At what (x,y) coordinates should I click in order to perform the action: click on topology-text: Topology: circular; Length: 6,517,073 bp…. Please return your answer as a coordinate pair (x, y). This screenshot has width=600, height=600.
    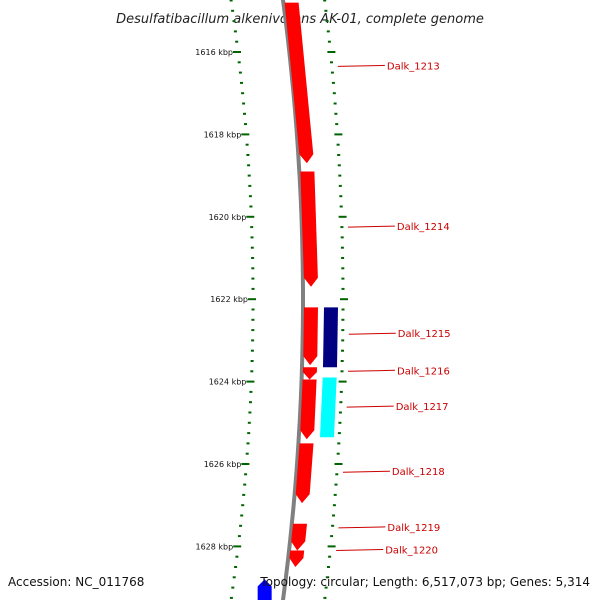
    Looking at the image, I should click on (424, 582).